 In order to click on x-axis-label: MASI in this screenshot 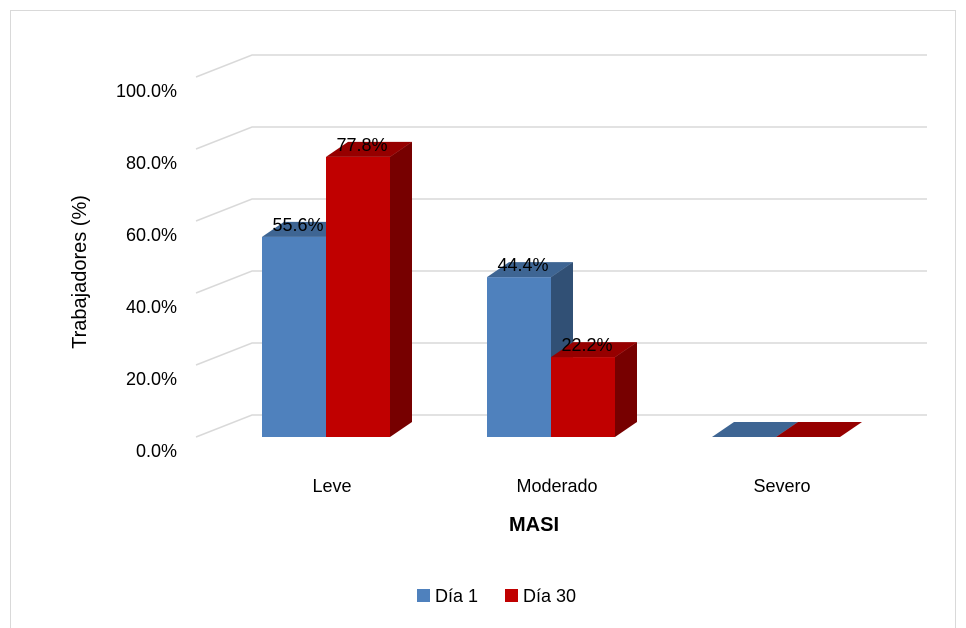, I will do `click(534, 525)`.